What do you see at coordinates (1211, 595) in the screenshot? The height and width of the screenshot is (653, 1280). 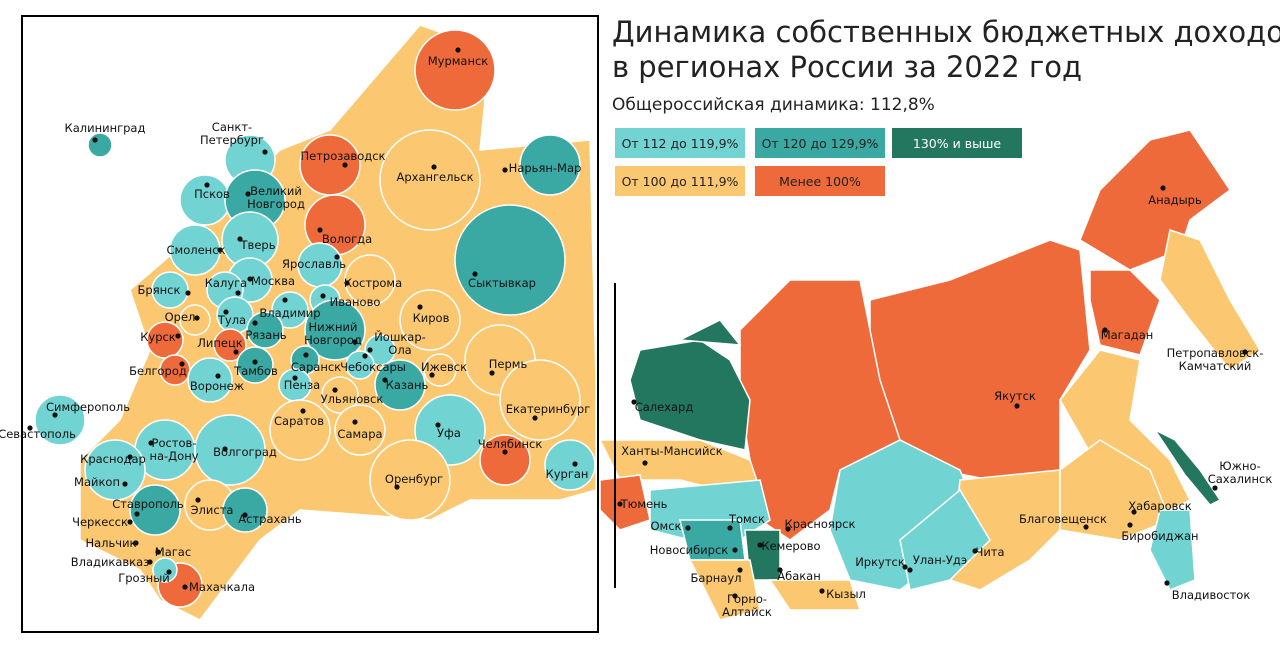 I see `city-label: Владивосток` at bounding box center [1211, 595].